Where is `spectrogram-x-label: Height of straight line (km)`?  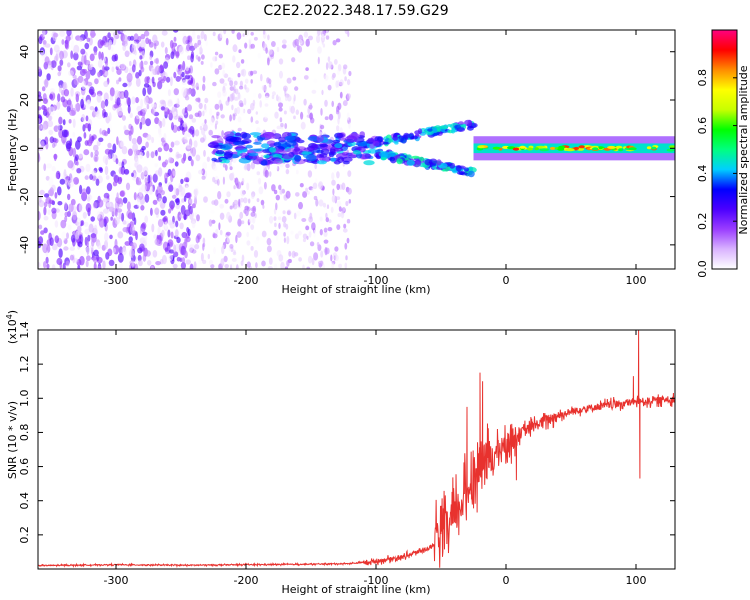
spectrogram-x-label: Height of straight line (km) is located at coordinates (355, 289).